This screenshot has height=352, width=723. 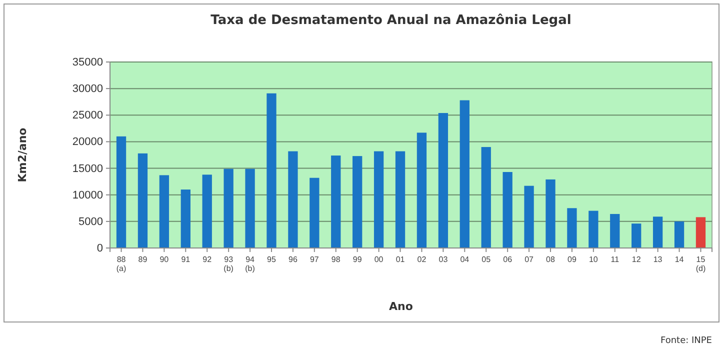 I want to click on x-tick-label: 10, so click(x=593, y=259).